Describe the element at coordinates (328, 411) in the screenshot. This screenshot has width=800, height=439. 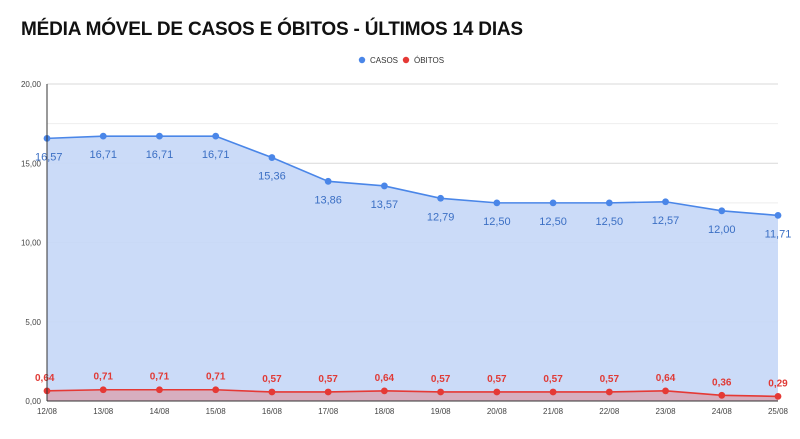
I see `x-tick-label: 17/08` at that location.